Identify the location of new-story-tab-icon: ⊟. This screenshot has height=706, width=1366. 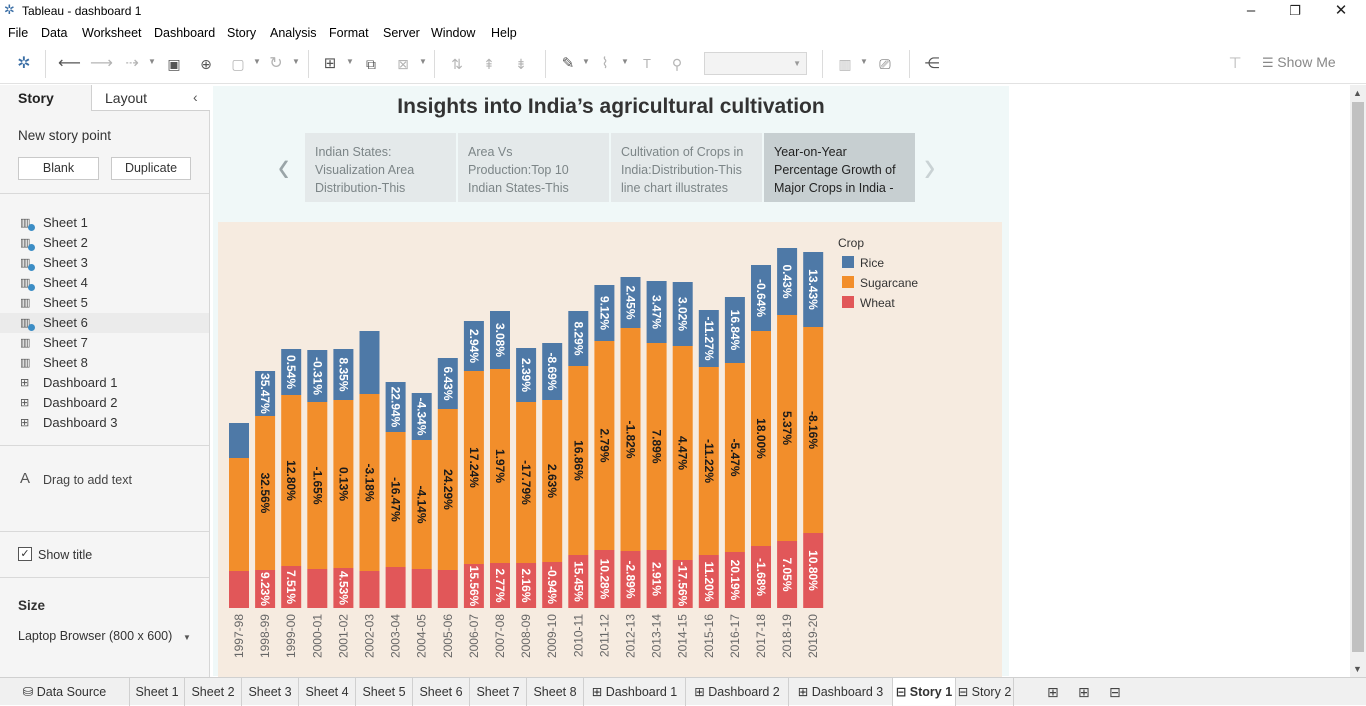
(1115, 692).